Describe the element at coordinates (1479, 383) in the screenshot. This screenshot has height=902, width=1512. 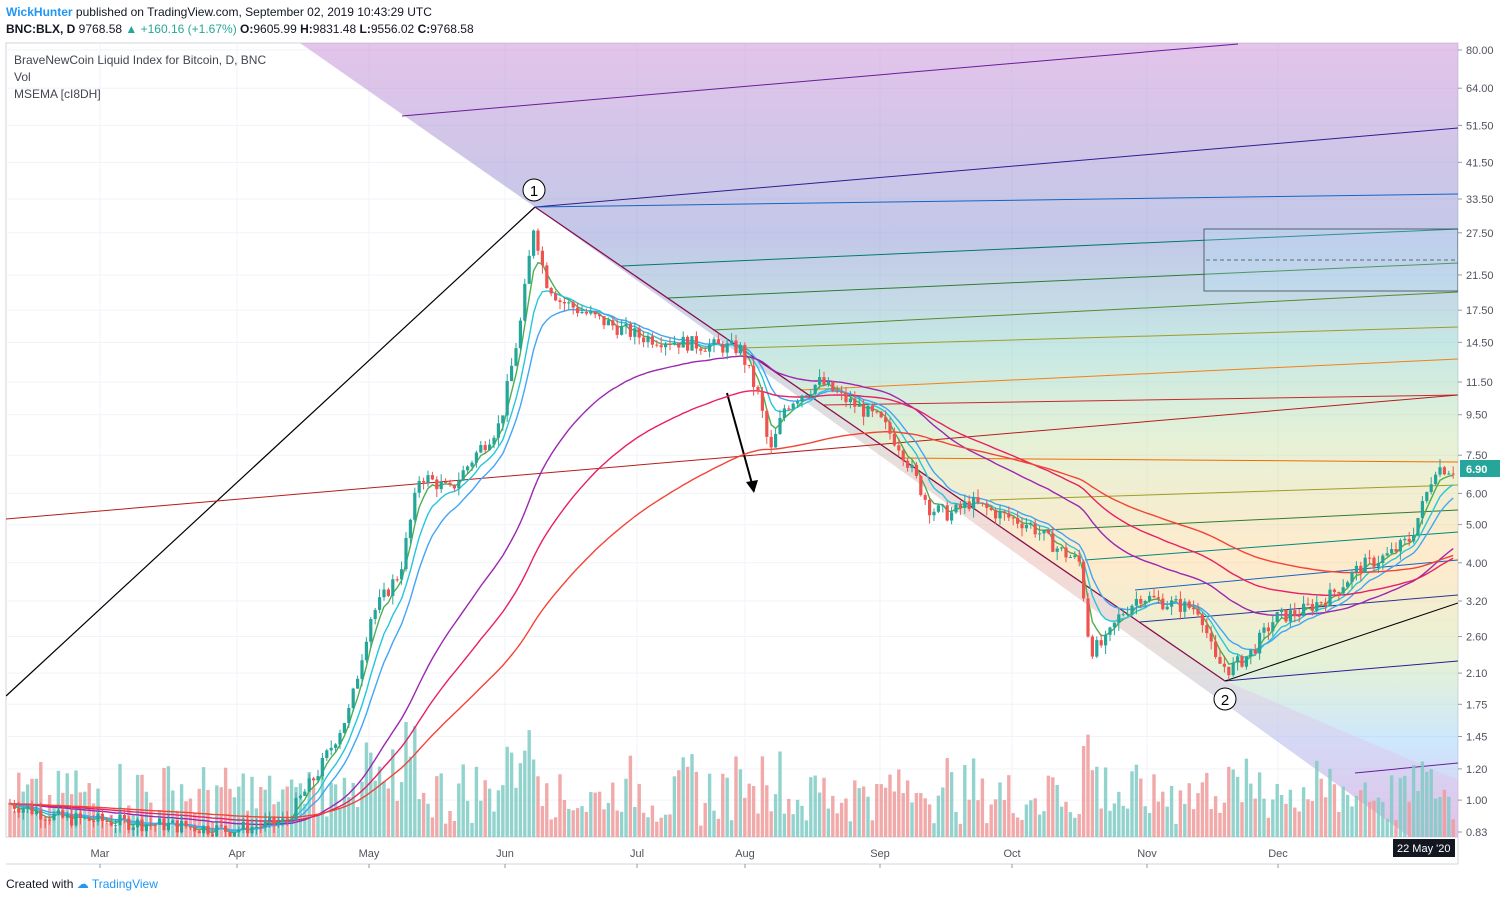
I see `price-tick-label: 11.50` at that location.